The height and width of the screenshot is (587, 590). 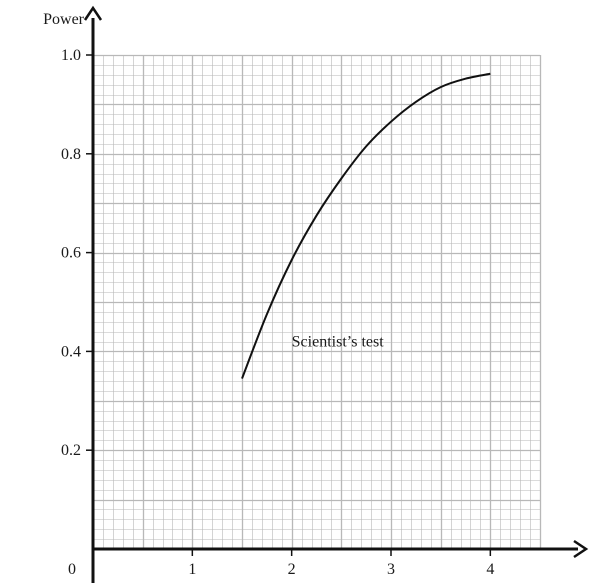 What do you see at coordinates (292, 569) in the screenshot?
I see `x-tick-label: 2` at bounding box center [292, 569].